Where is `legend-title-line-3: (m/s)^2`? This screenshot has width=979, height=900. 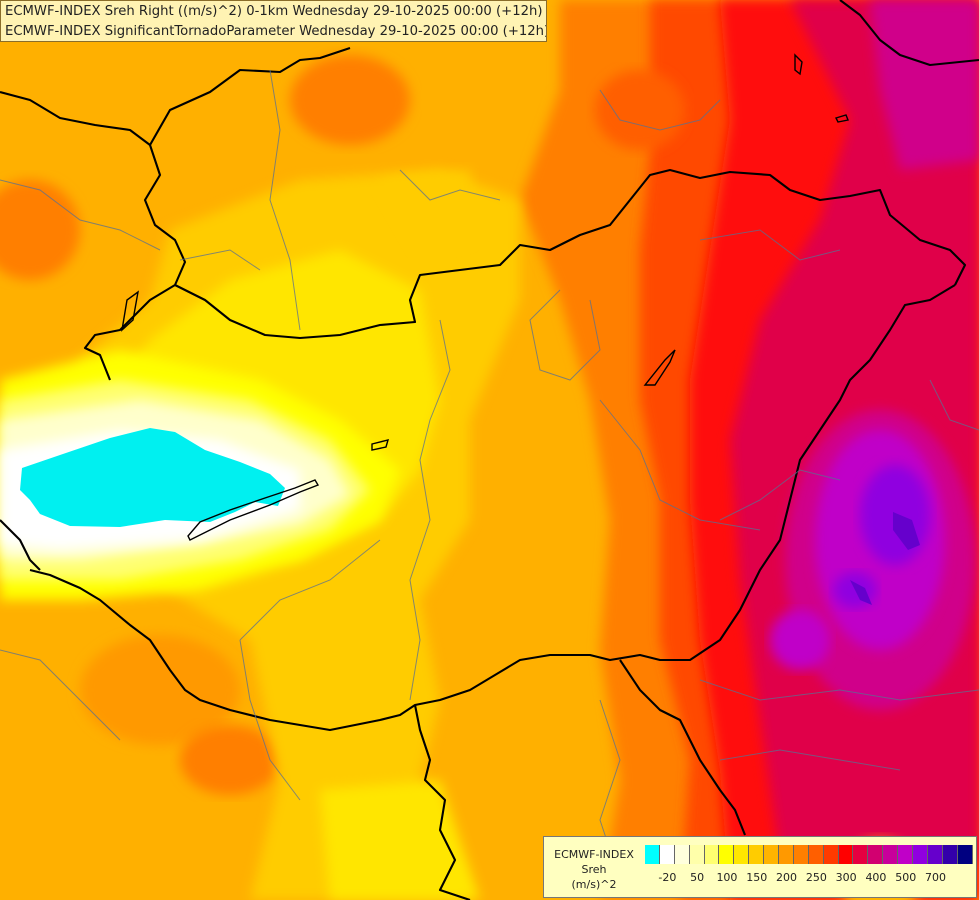 legend-title-line-3: (m/s)^2 is located at coordinates (594, 884).